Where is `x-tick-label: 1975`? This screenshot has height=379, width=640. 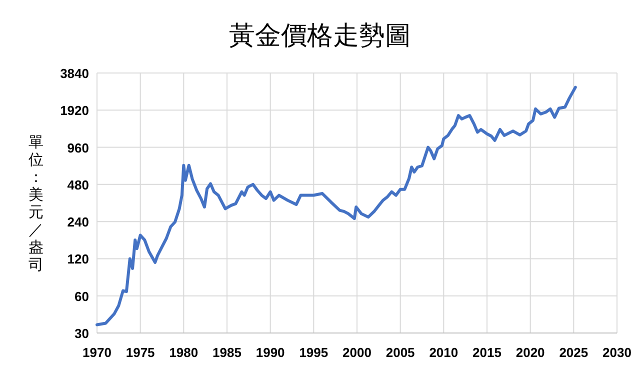
x-tick-label: 1975 is located at coordinates (140, 352).